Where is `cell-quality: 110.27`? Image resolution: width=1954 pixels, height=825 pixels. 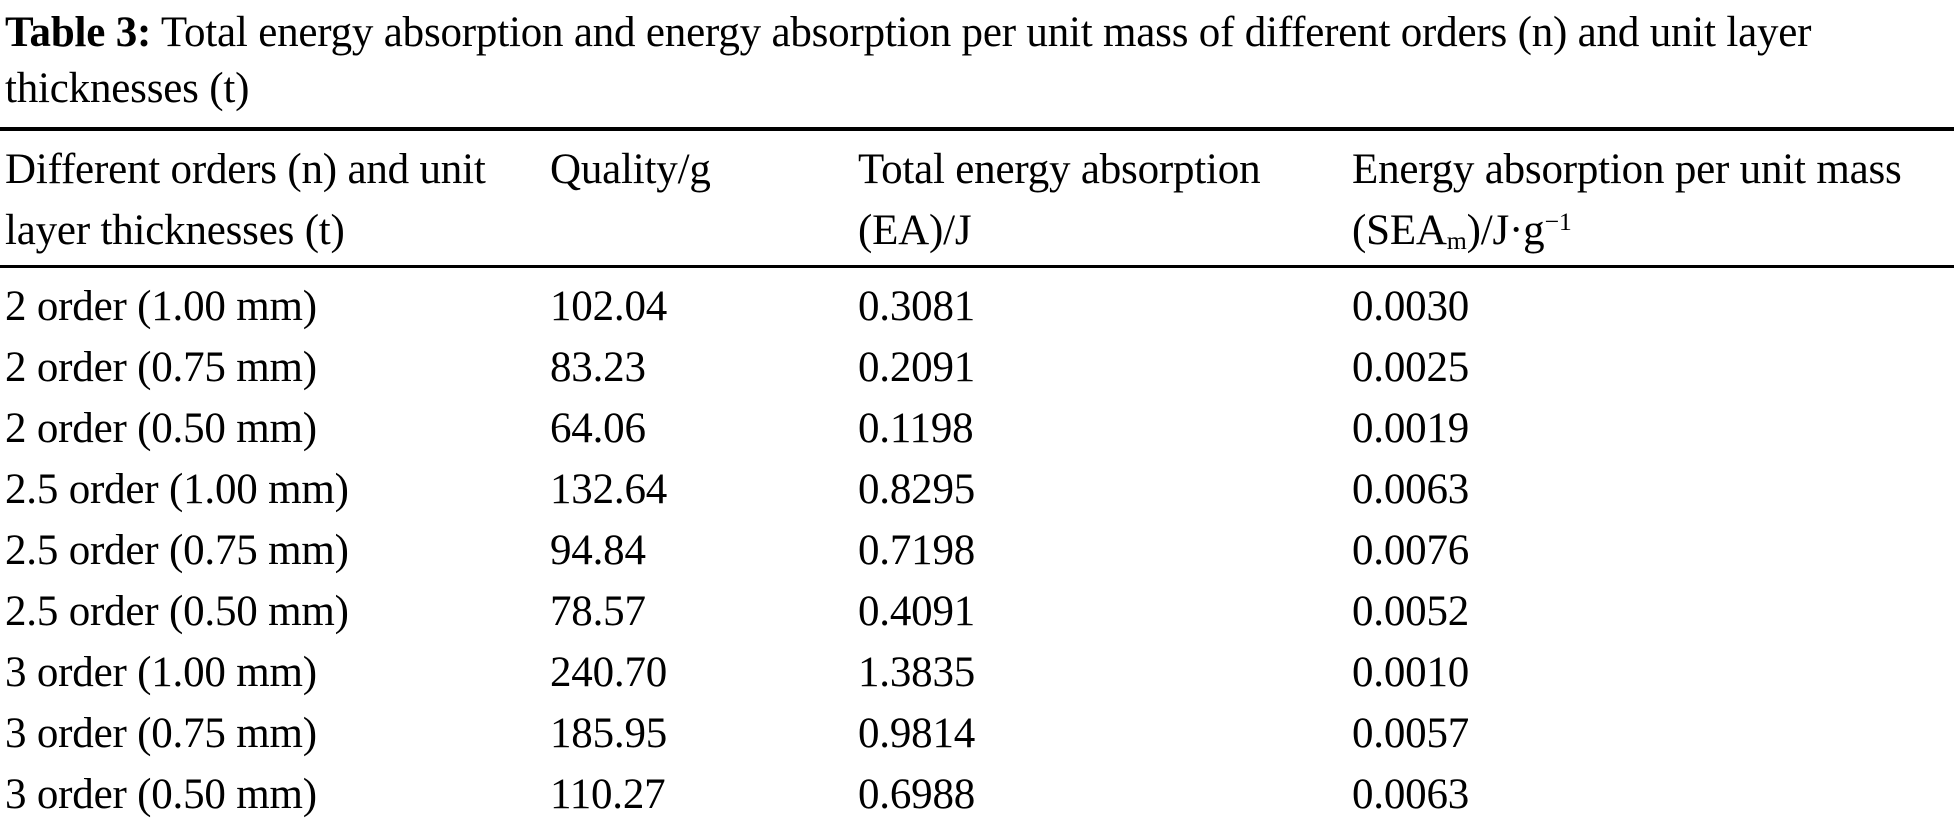
cell-quality: 110.27 is located at coordinates (608, 794).